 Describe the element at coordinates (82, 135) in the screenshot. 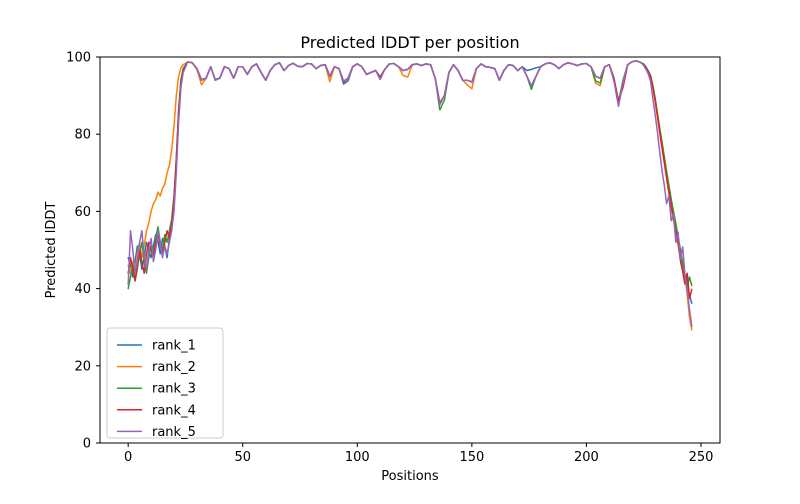

I see `y-tick-label: 80` at that location.